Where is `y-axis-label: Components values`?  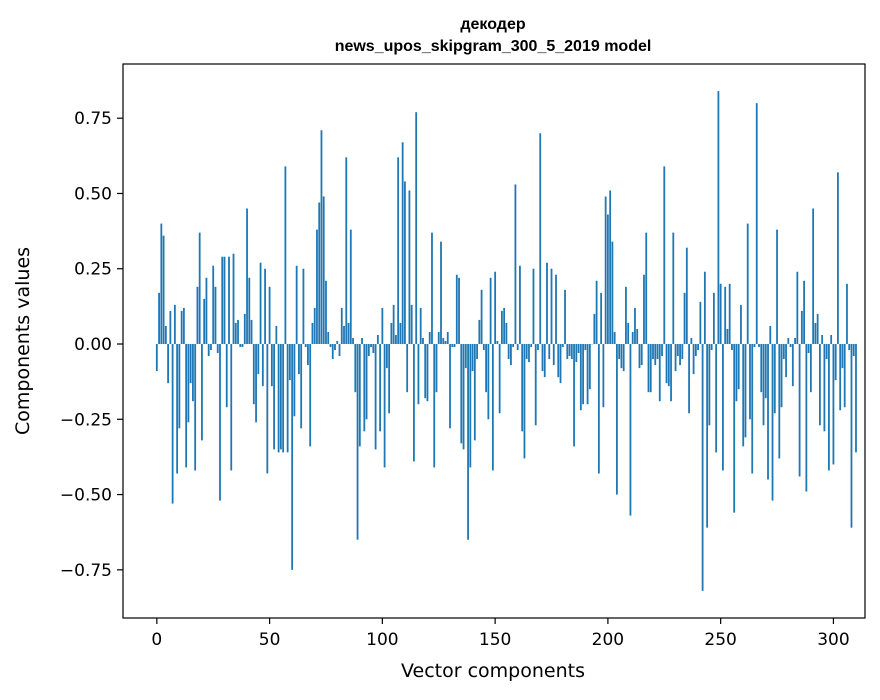 y-axis-label: Components values is located at coordinates (23, 341).